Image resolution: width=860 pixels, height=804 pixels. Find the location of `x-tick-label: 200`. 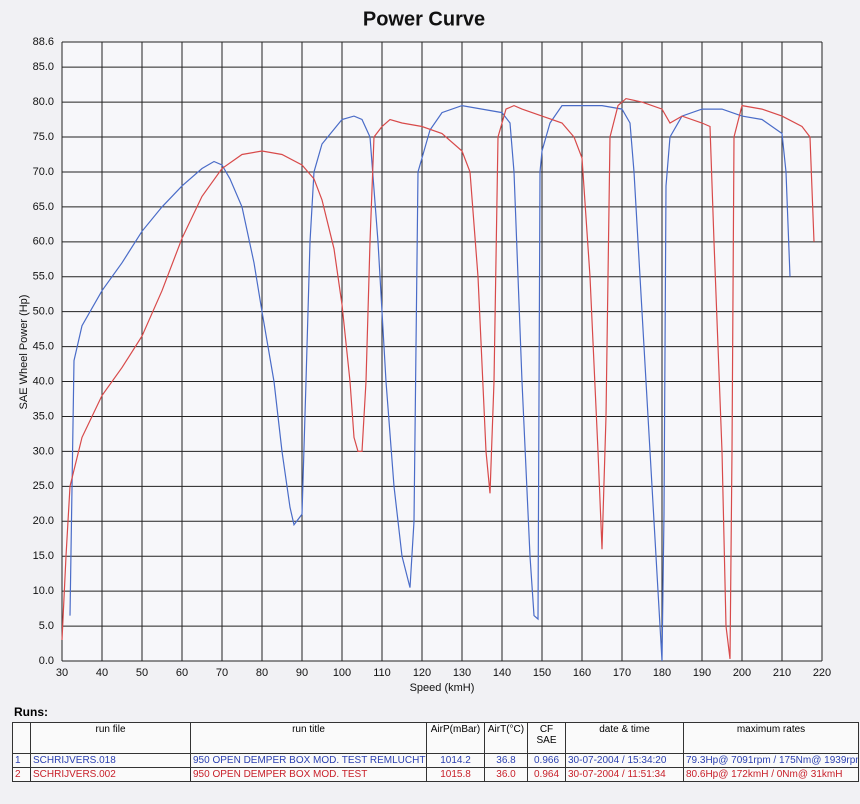

x-tick-label: 200 is located at coordinates (742, 673).